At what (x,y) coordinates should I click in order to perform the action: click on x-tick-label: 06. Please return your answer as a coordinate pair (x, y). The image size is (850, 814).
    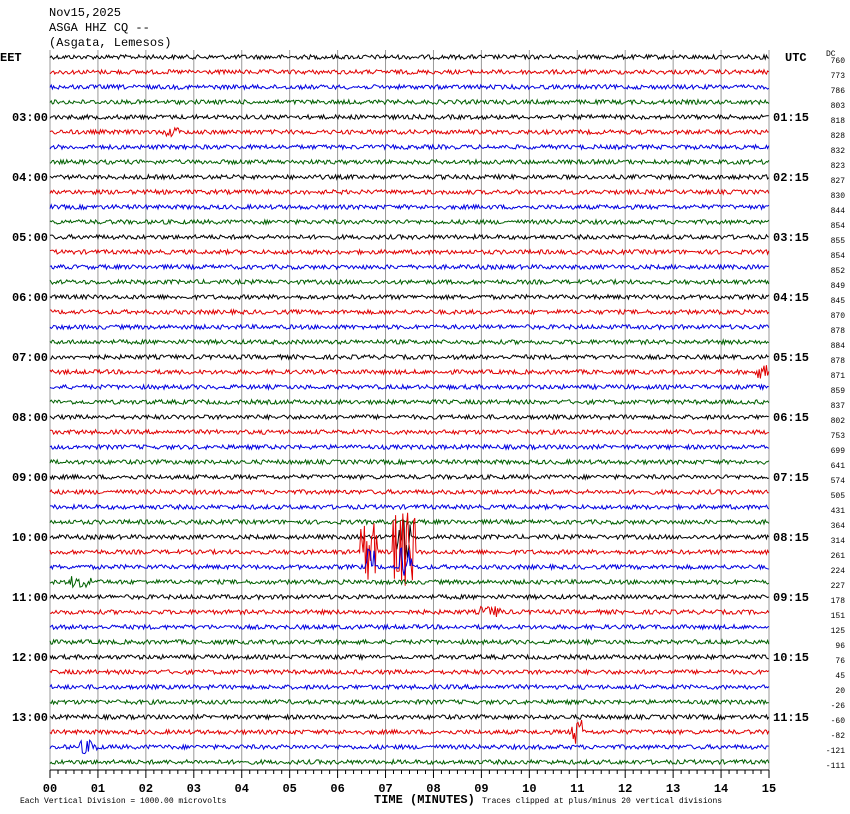
    Looking at the image, I should click on (337, 789).